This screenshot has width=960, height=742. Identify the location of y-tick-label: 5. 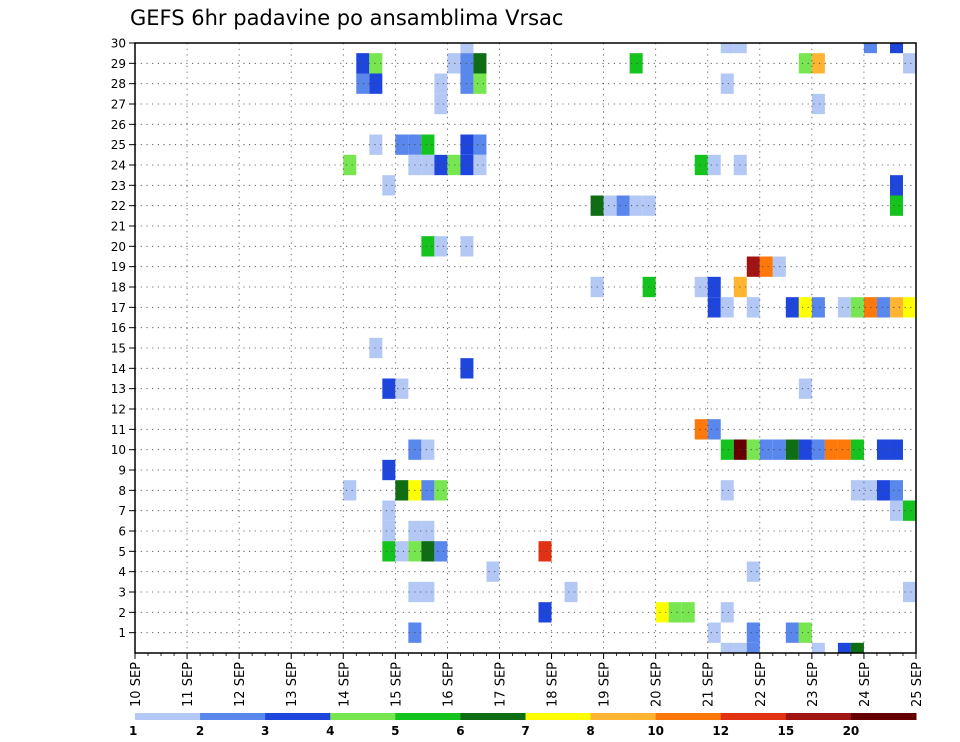
(122, 552).